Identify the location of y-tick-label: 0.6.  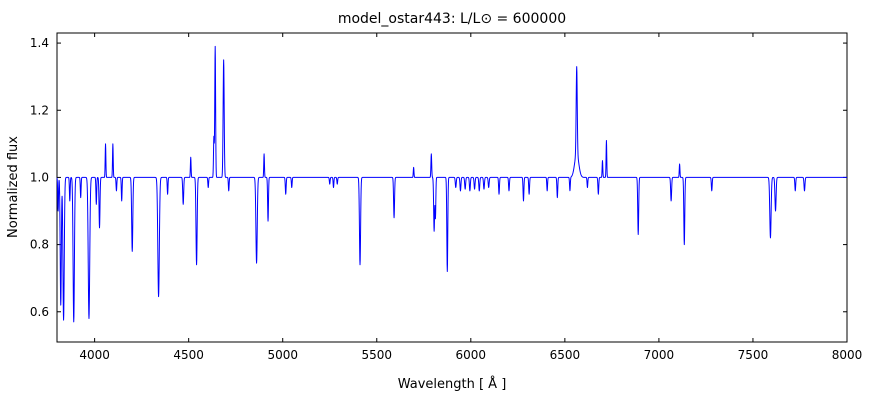
(39, 312).